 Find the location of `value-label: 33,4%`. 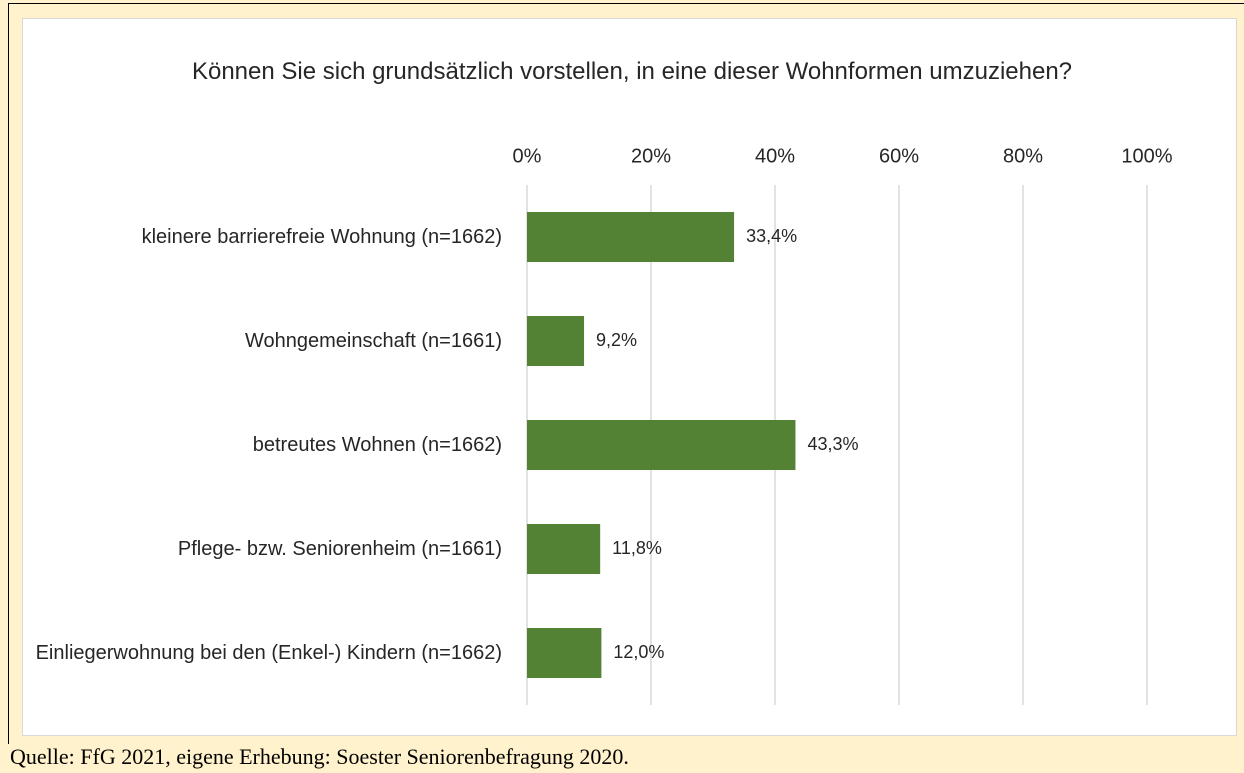

value-label: 33,4% is located at coordinates (771, 236).